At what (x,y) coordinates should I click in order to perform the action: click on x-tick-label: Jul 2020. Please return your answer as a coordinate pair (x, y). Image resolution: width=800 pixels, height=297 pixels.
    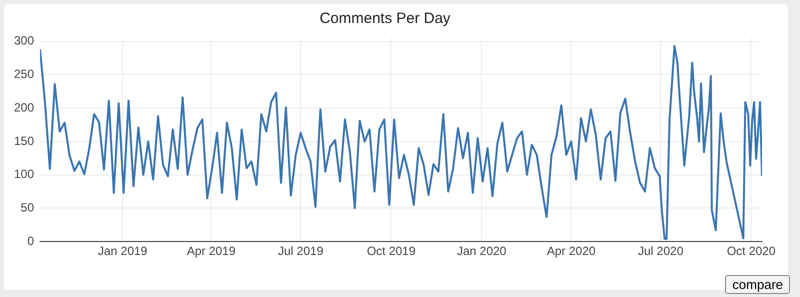
    Looking at the image, I should click on (661, 251).